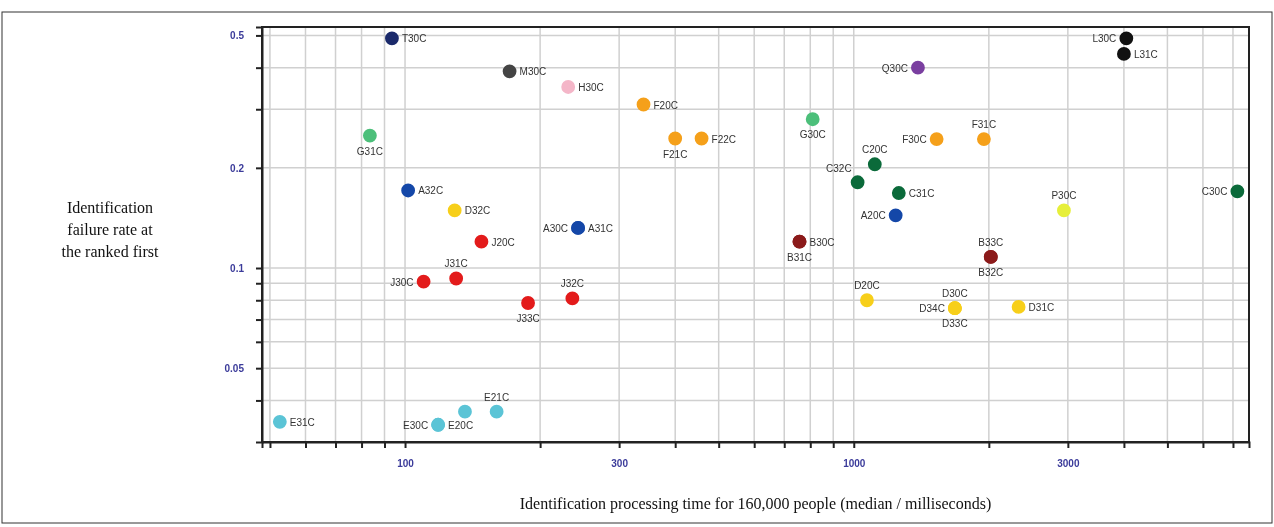 This screenshot has height=527, width=1274. Describe the element at coordinates (456, 264) in the screenshot. I see `annotation: J31C` at that location.